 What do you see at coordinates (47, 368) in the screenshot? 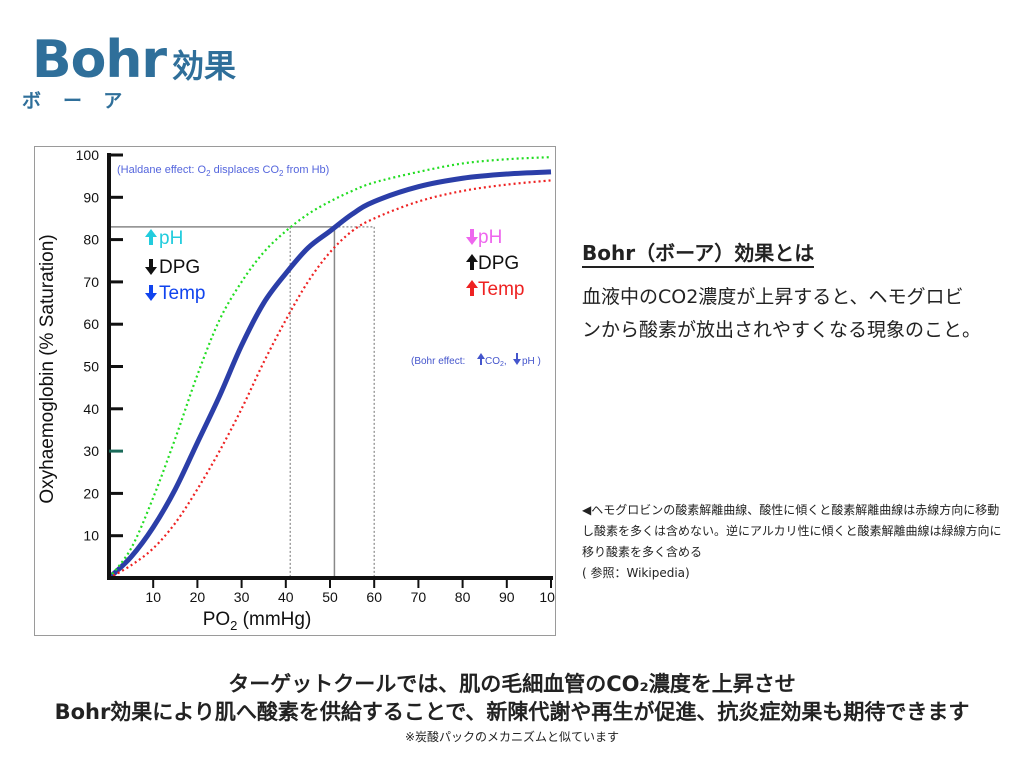
I see `y-axis-label: Oxyhaemoglobin (% Saturation)` at bounding box center [47, 368].